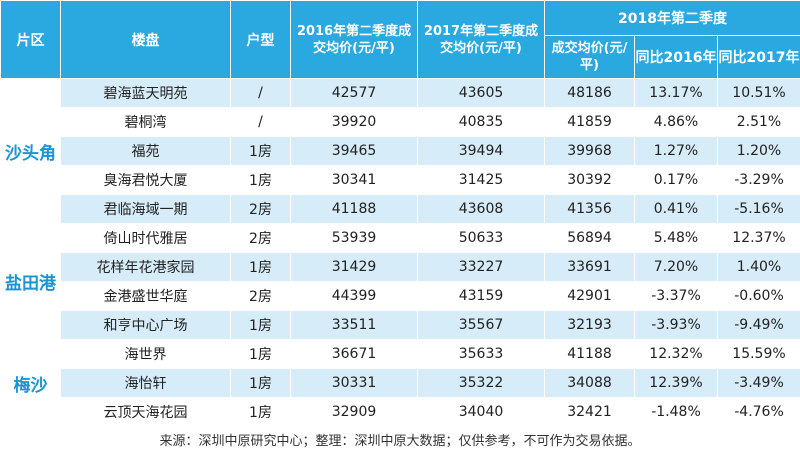  What do you see at coordinates (590, 209) in the screenshot?
I see `price-2018: 41356` at bounding box center [590, 209].